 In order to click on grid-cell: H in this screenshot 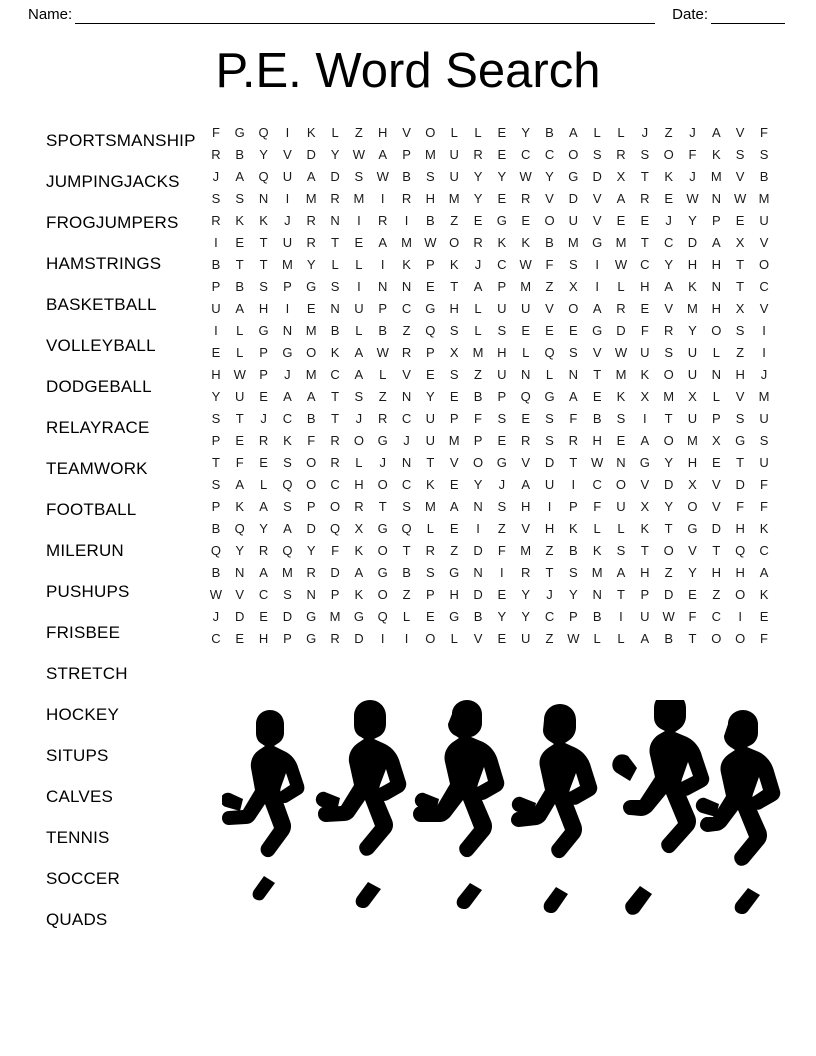, I will do `click(645, 286)`.